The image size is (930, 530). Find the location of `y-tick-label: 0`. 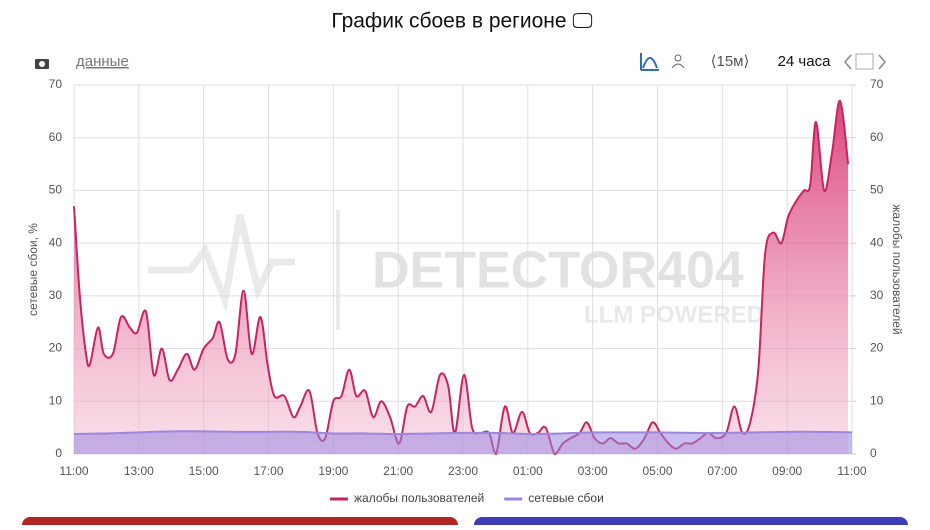

y-tick-label: 0 is located at coordinates (58, 453).